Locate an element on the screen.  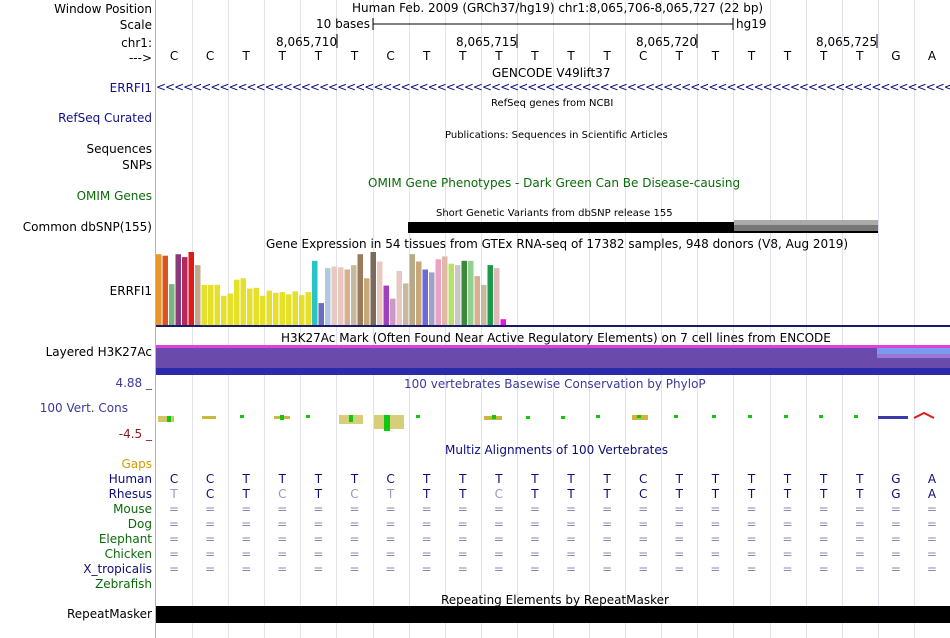
track-label-snps: SNPs is located at coordinates (137, 165).